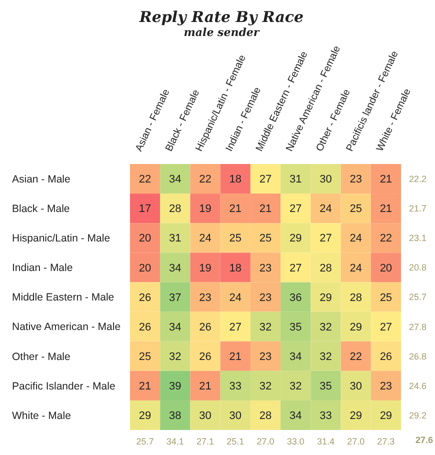 The height and width of the screenshot is (455, 435). Describe the element at coordinates (418, 209) in the screenshot. I see `y2-tick-label: 21.7` at that location.